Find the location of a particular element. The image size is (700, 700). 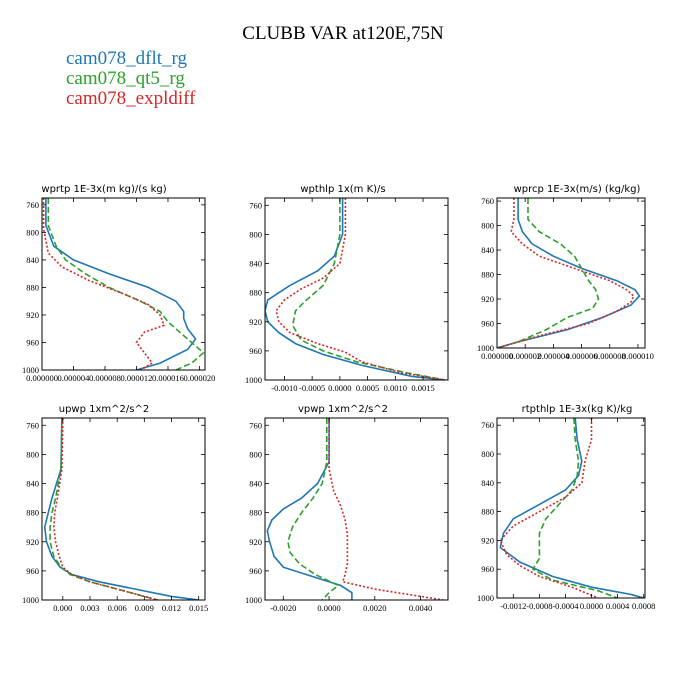

y-tick-label-rtpthlp: 760 is located at coordinates (487, 425).